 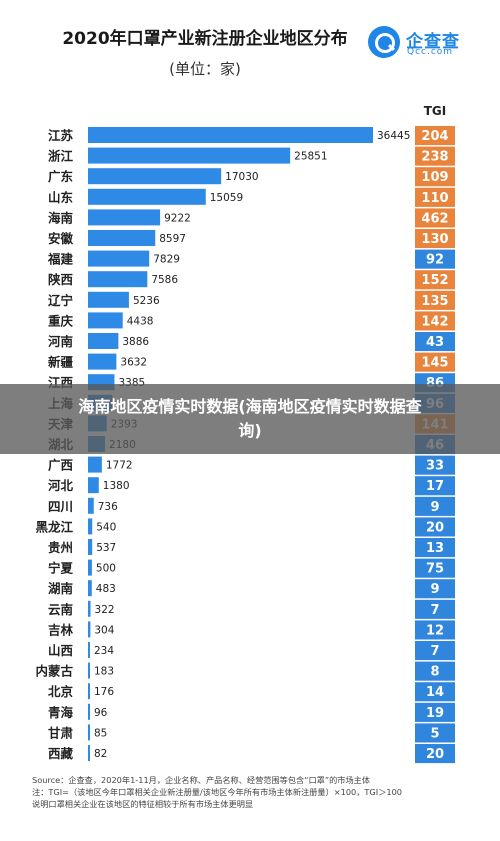 I want to click on chart-title: 2020年口罩产业新注册企业地区分布, so click(x=205, y=39).